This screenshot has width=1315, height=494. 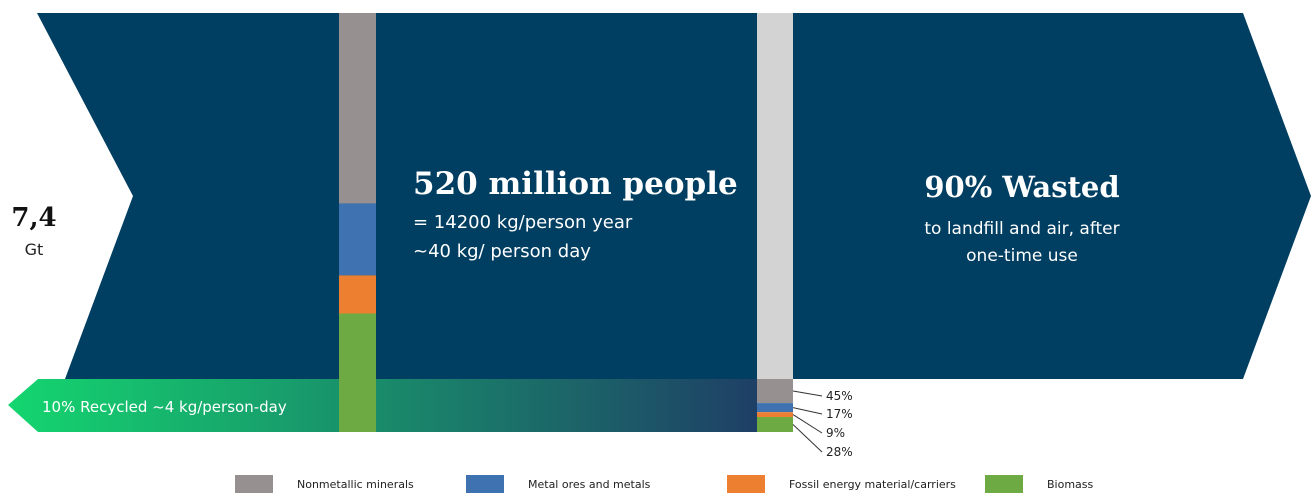 I want to click on per-year-text: = 14200 kg/person year, so click(x=523, y=222).